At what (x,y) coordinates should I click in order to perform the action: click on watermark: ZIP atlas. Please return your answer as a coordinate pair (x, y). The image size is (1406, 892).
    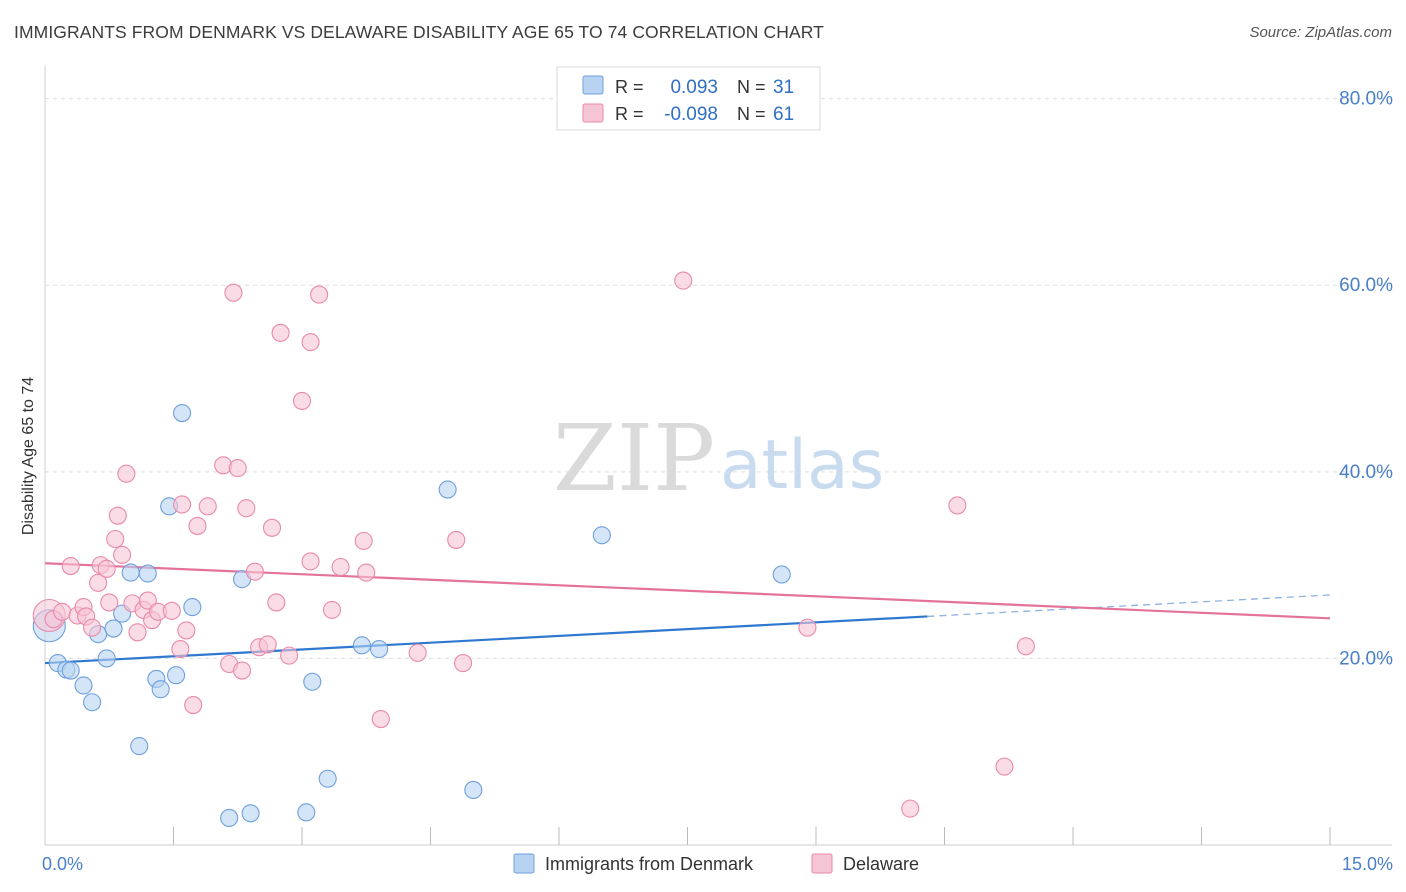
    Looking at the image, I should click on (718, 458).